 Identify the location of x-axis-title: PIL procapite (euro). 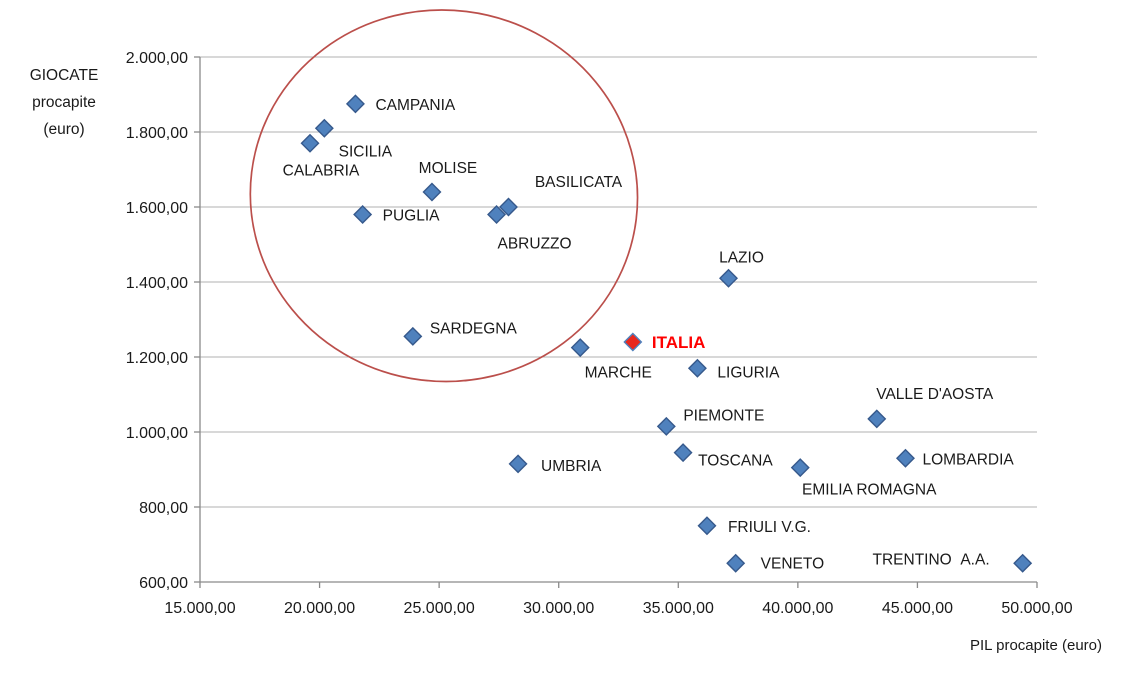
(1035, 645).